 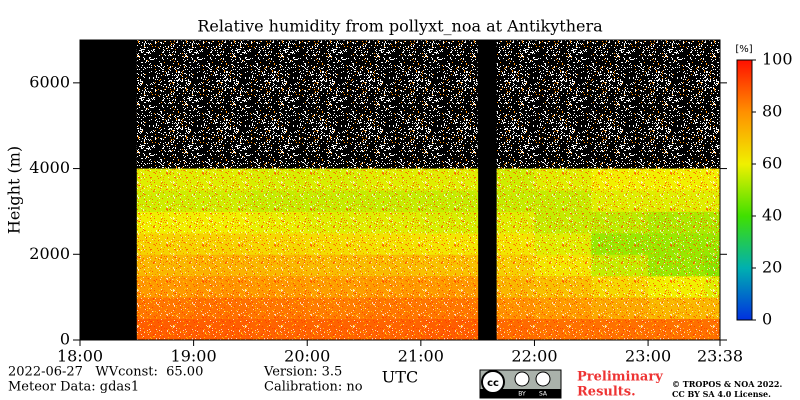 I want to click on x-tick-label: 21:00, so click(x=421, y=356).